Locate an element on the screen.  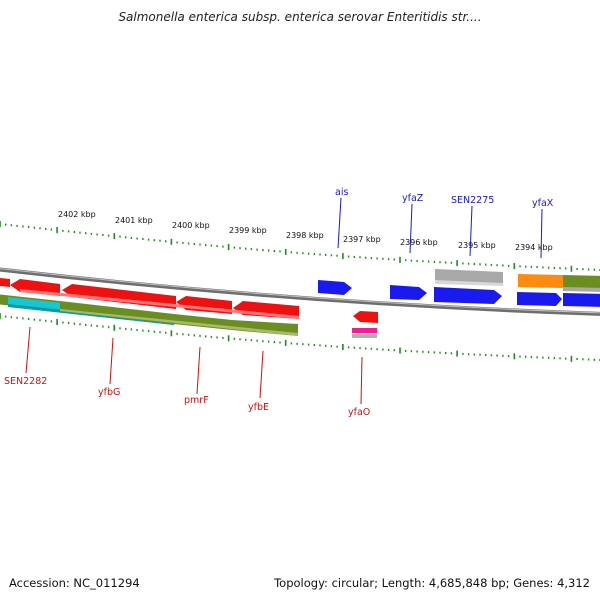
gene-grey-right is located at coordinates (581, 289).